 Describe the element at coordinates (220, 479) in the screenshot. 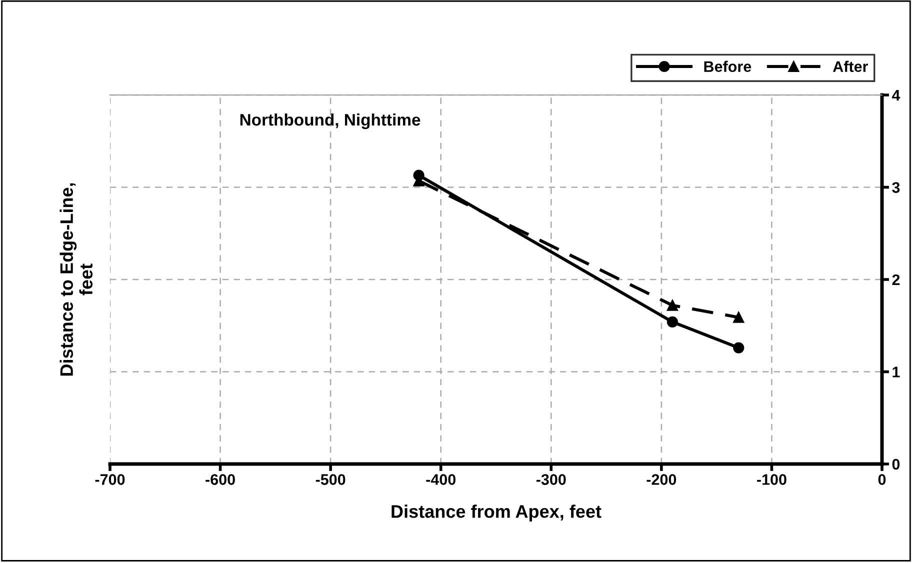

I see `x-tick-label: -600` at that location.